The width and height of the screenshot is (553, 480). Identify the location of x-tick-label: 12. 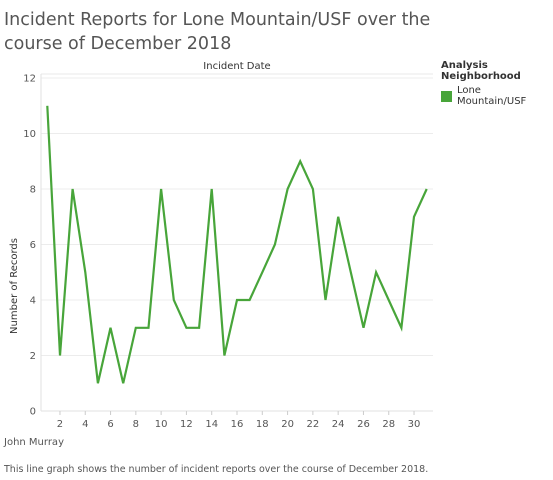
(186, 424).